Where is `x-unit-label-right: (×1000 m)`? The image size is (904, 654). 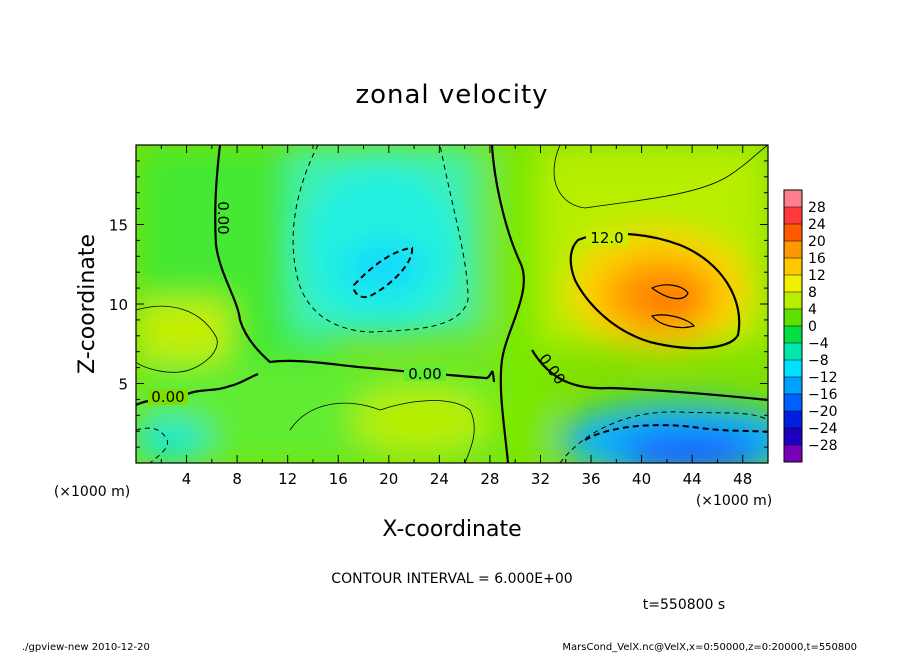 x-unit-label-right: (×1000 m) is located at coordinates (734, 501).